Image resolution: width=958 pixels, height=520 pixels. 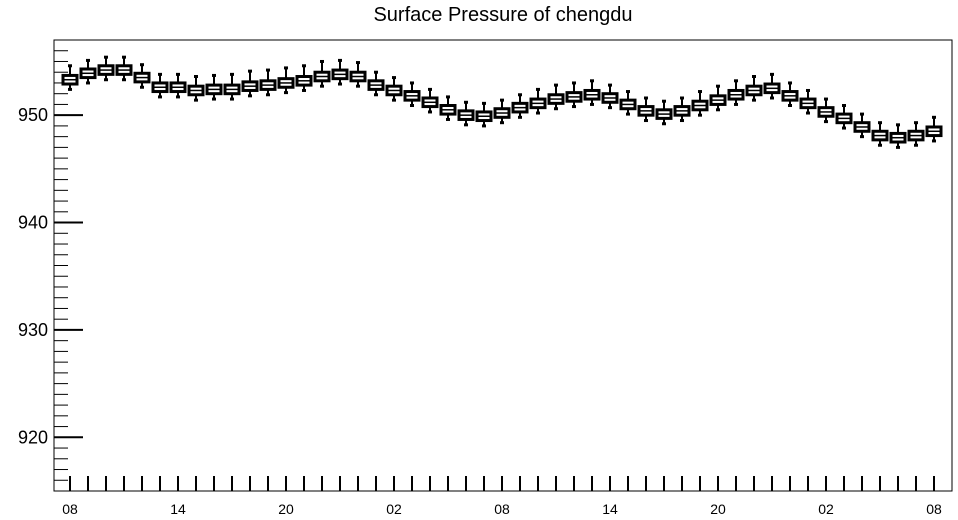 I want to click on y-tick-label: 940, so click(x=33, y=223).